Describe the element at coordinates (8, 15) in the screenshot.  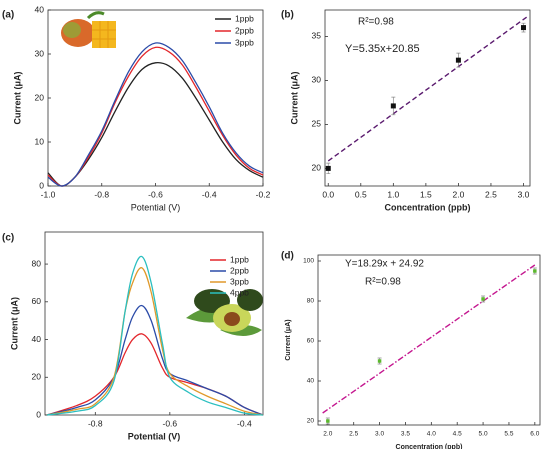
I see `panel-label: (a)` at that location.